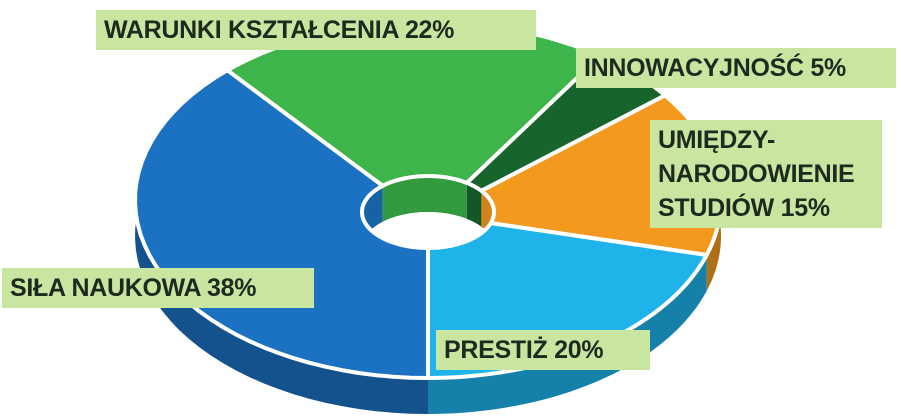  What do you see at coordinates (429, 30) in the screenshot?
I see `value-label: 22%` at bounding box center [429, 30].